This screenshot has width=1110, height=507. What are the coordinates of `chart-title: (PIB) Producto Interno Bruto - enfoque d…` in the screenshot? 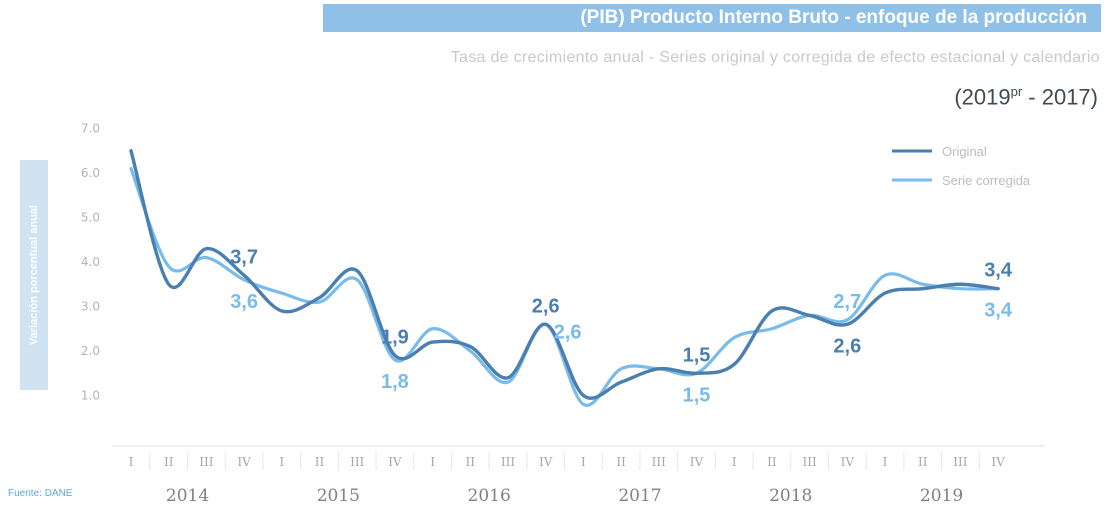 It's located at (833, 17).